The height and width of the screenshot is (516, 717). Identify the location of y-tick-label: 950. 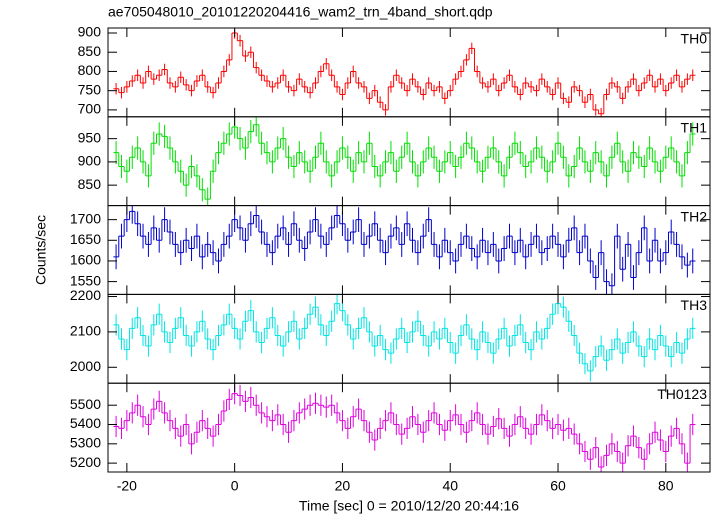
(90, 137).